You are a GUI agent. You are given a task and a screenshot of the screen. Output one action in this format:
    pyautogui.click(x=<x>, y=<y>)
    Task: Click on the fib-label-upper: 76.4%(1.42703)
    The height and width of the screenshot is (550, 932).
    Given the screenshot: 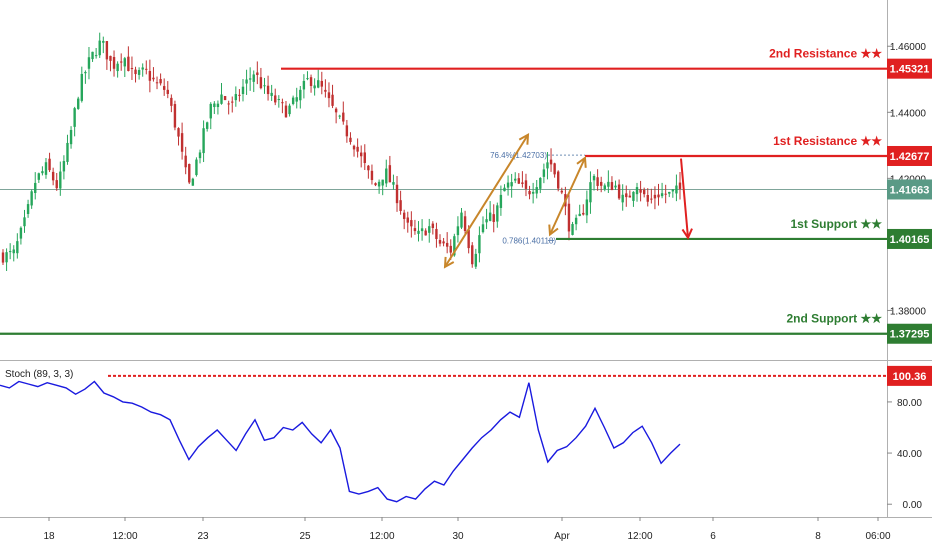 What is the action you would take?
    pyautogui.click(x=518, y=155)
    